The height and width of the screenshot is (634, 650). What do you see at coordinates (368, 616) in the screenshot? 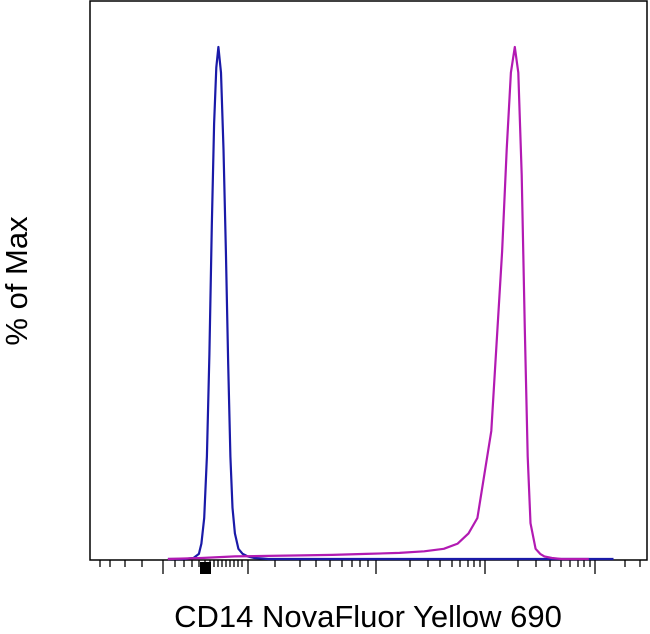
I see `x-axis-title: CD14 NovaFluor Yellow 690` at bounding box center [368, 616].